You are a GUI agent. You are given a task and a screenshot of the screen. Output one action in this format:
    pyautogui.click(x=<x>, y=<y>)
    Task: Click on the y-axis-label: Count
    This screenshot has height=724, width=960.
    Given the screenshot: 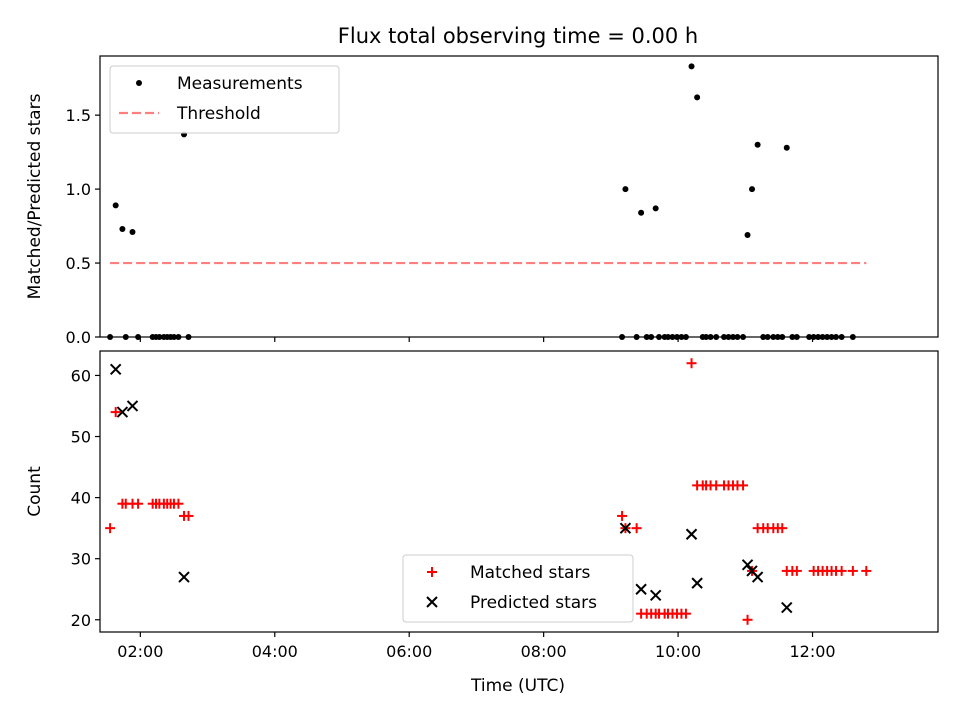 What is the action you would take?
    pyautogui.click(x=35, y=491)
    